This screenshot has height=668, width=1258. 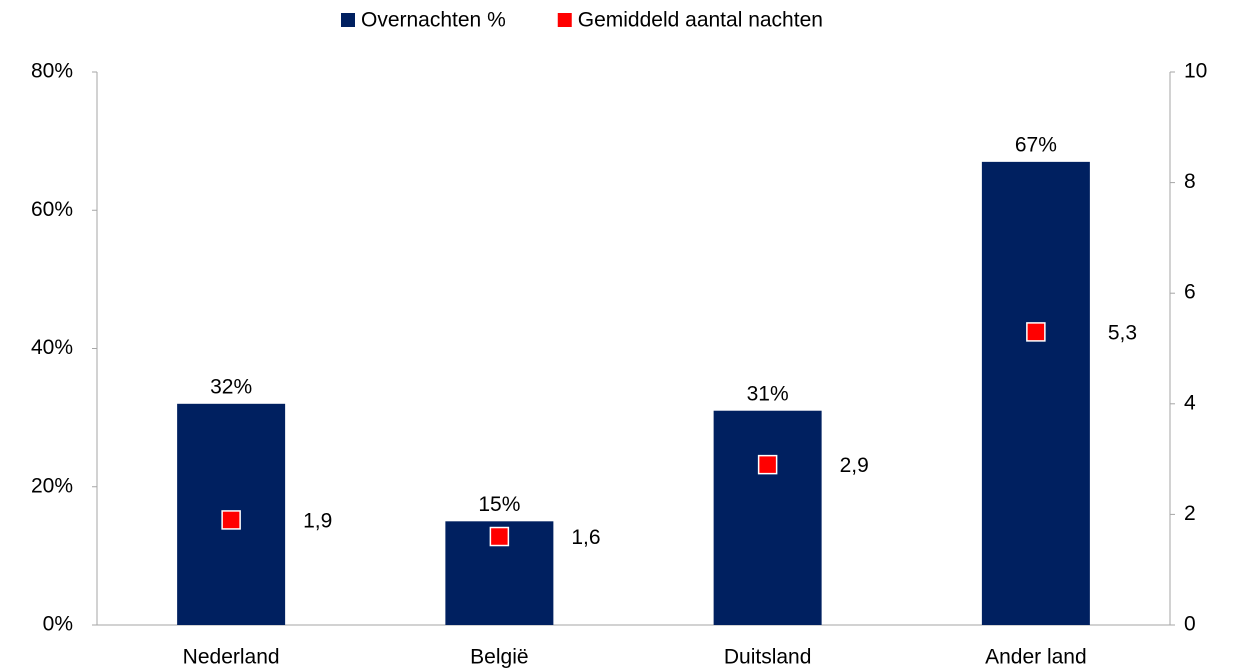 What do you see at coordinates (58, 624) in the screenshot?
I see `y-tick-label: 0%` at bounding box center [58, 624].